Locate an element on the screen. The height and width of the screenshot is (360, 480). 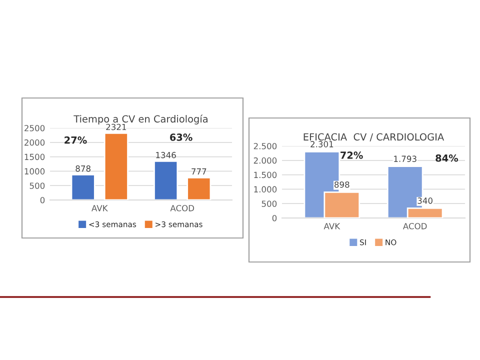
annotation: 84% is located at coordinates (447, 158).